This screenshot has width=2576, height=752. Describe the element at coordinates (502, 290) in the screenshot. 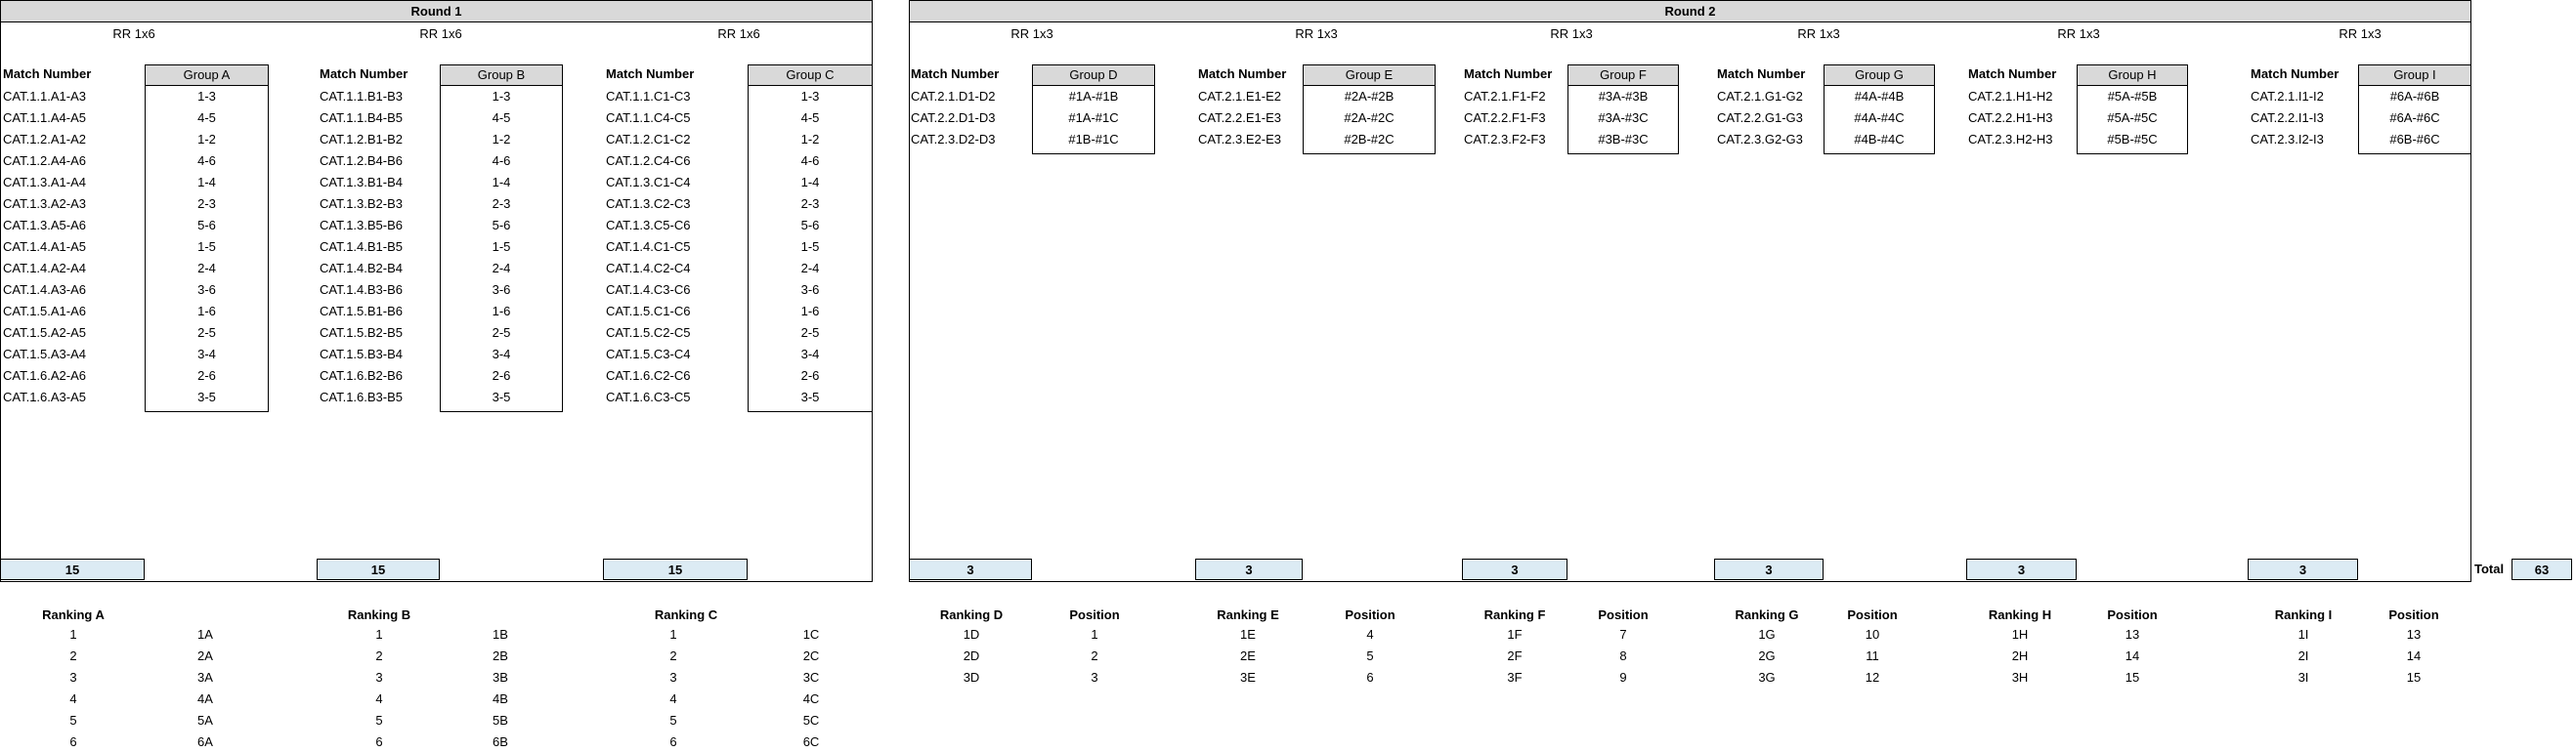

I see `group-pair-cell: 3-6` at that location.